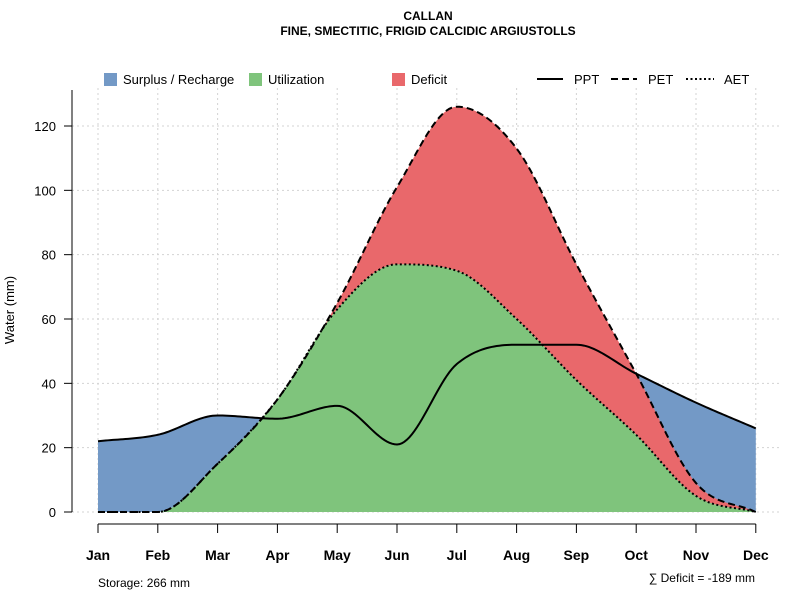 The width and height of the screenshot is (800, 600). Describe the element at coordinates (427, 16) in the screenshot. I see `chart-title: CALLAN` at that location.